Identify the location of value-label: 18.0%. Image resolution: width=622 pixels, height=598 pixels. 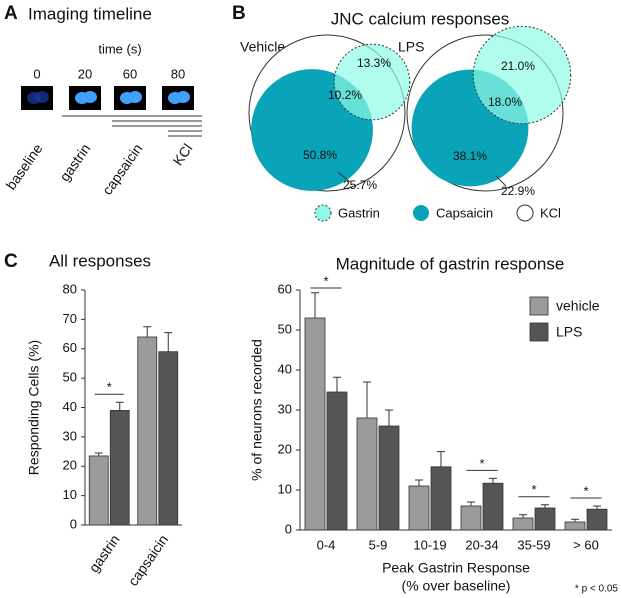
(505, 102).